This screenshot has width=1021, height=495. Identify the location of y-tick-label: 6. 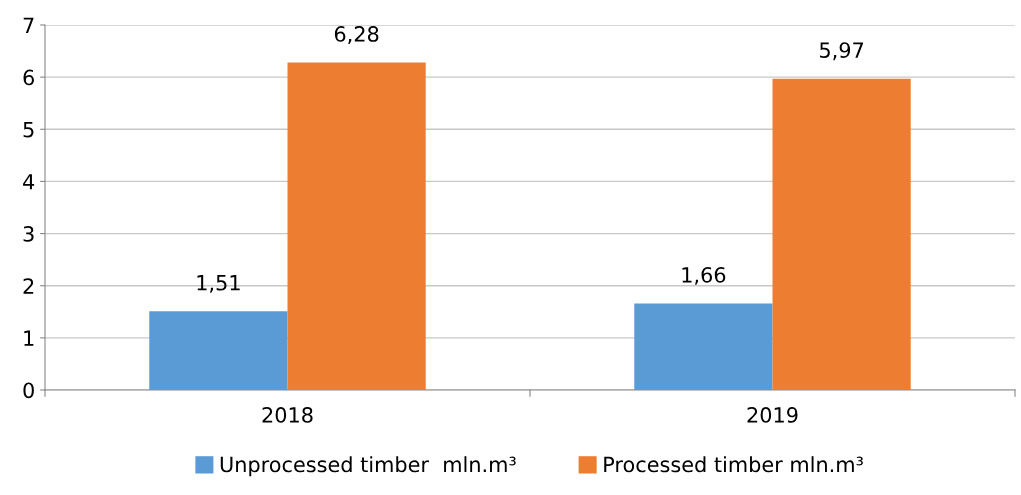
(28, 77).